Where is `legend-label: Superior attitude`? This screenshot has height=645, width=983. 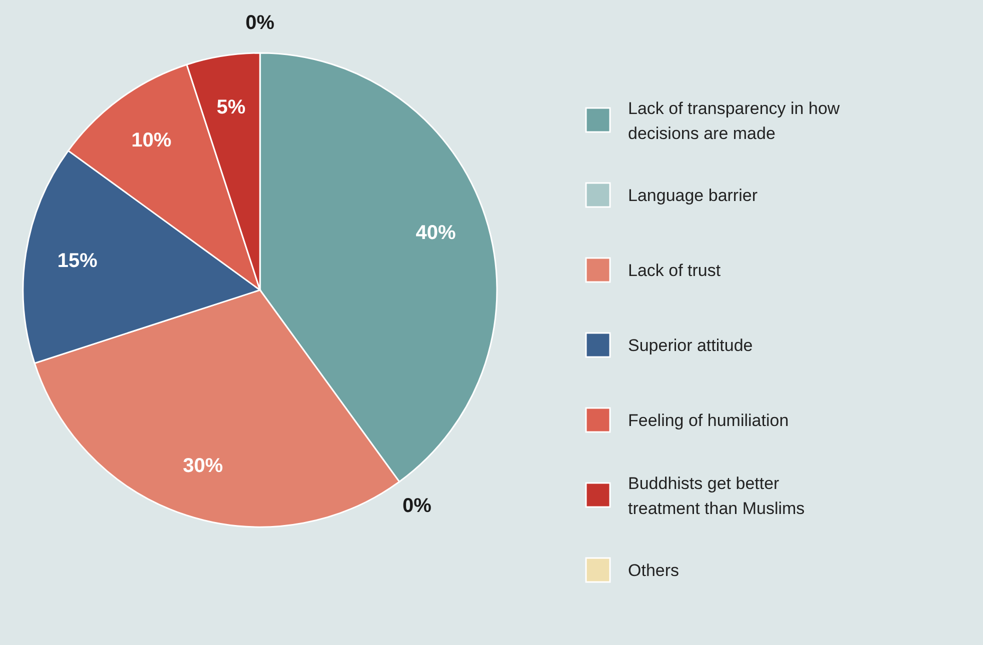
legend-label: Superior attitude is located at coordinates (690, 345).